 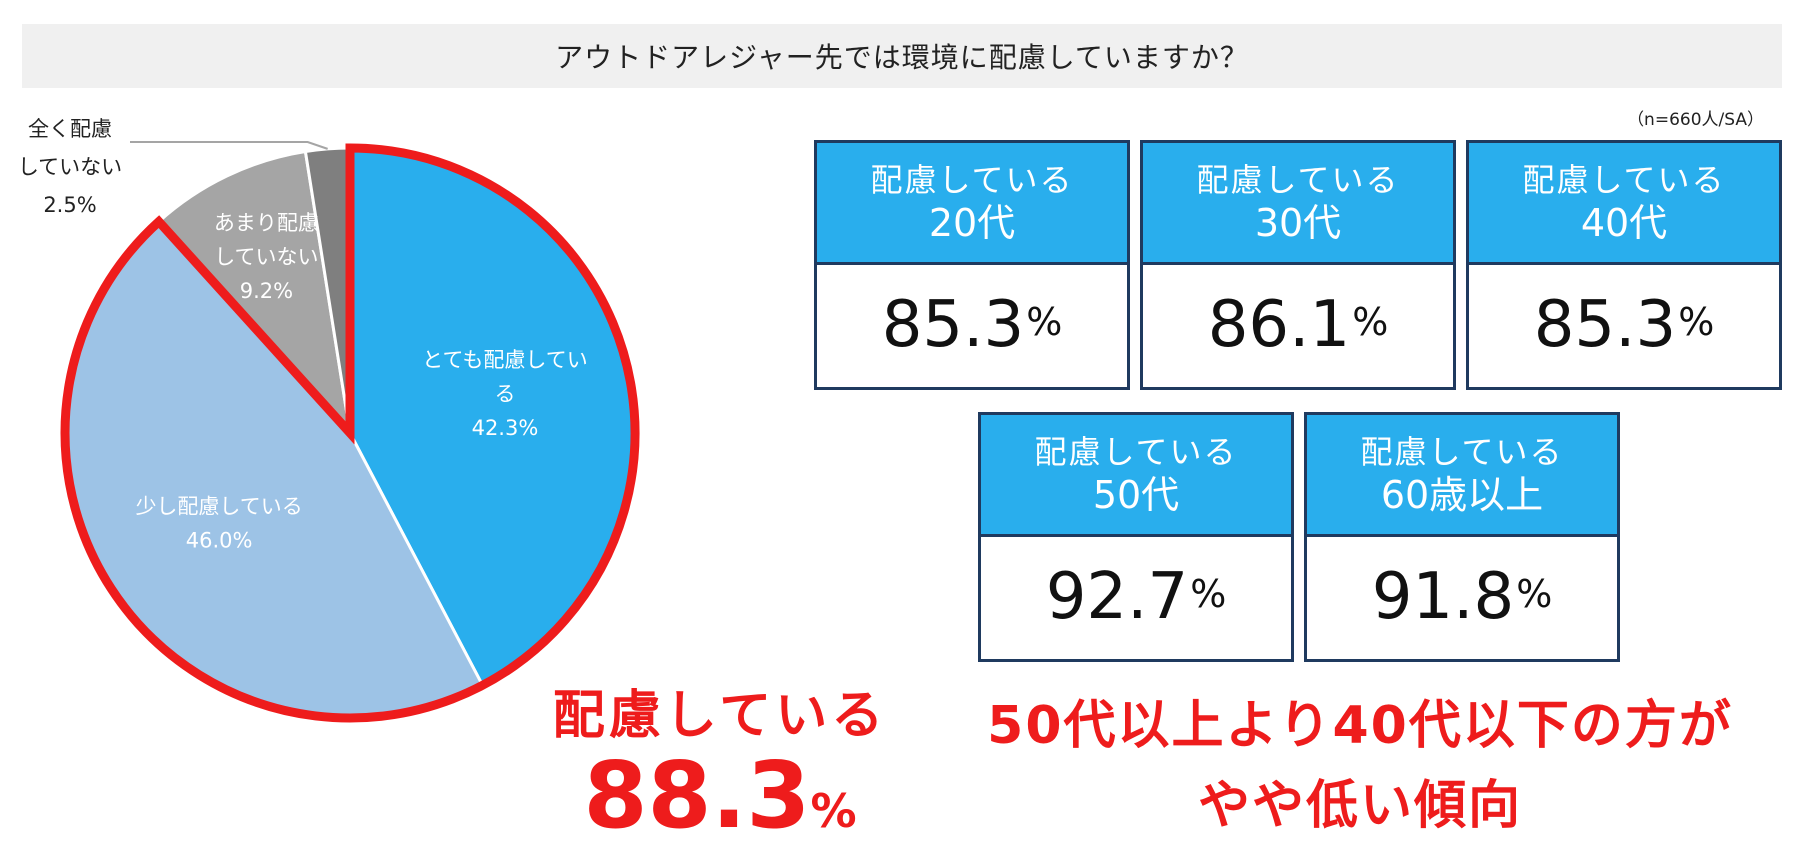 I want to click on card-age: 30代, so click(x=1298, y=223).